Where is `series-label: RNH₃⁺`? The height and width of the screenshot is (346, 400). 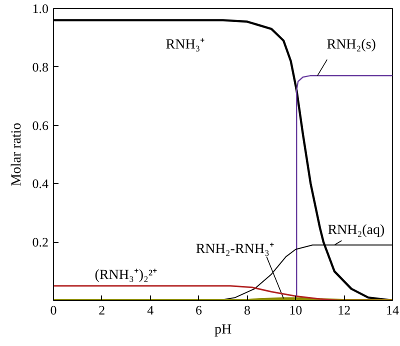
series-label: RNH₃⁺ is located at coordinates (186, 45).